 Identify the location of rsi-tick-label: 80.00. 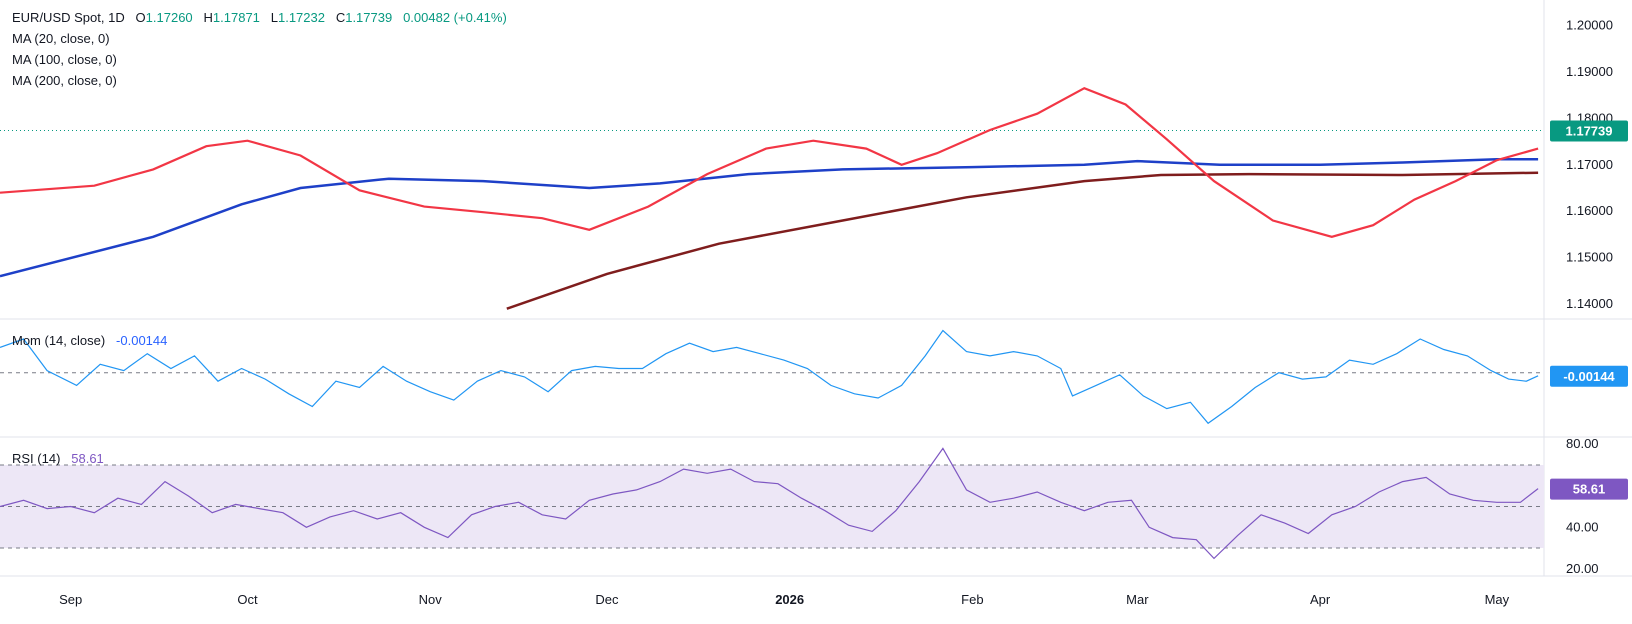
(1582, 443).